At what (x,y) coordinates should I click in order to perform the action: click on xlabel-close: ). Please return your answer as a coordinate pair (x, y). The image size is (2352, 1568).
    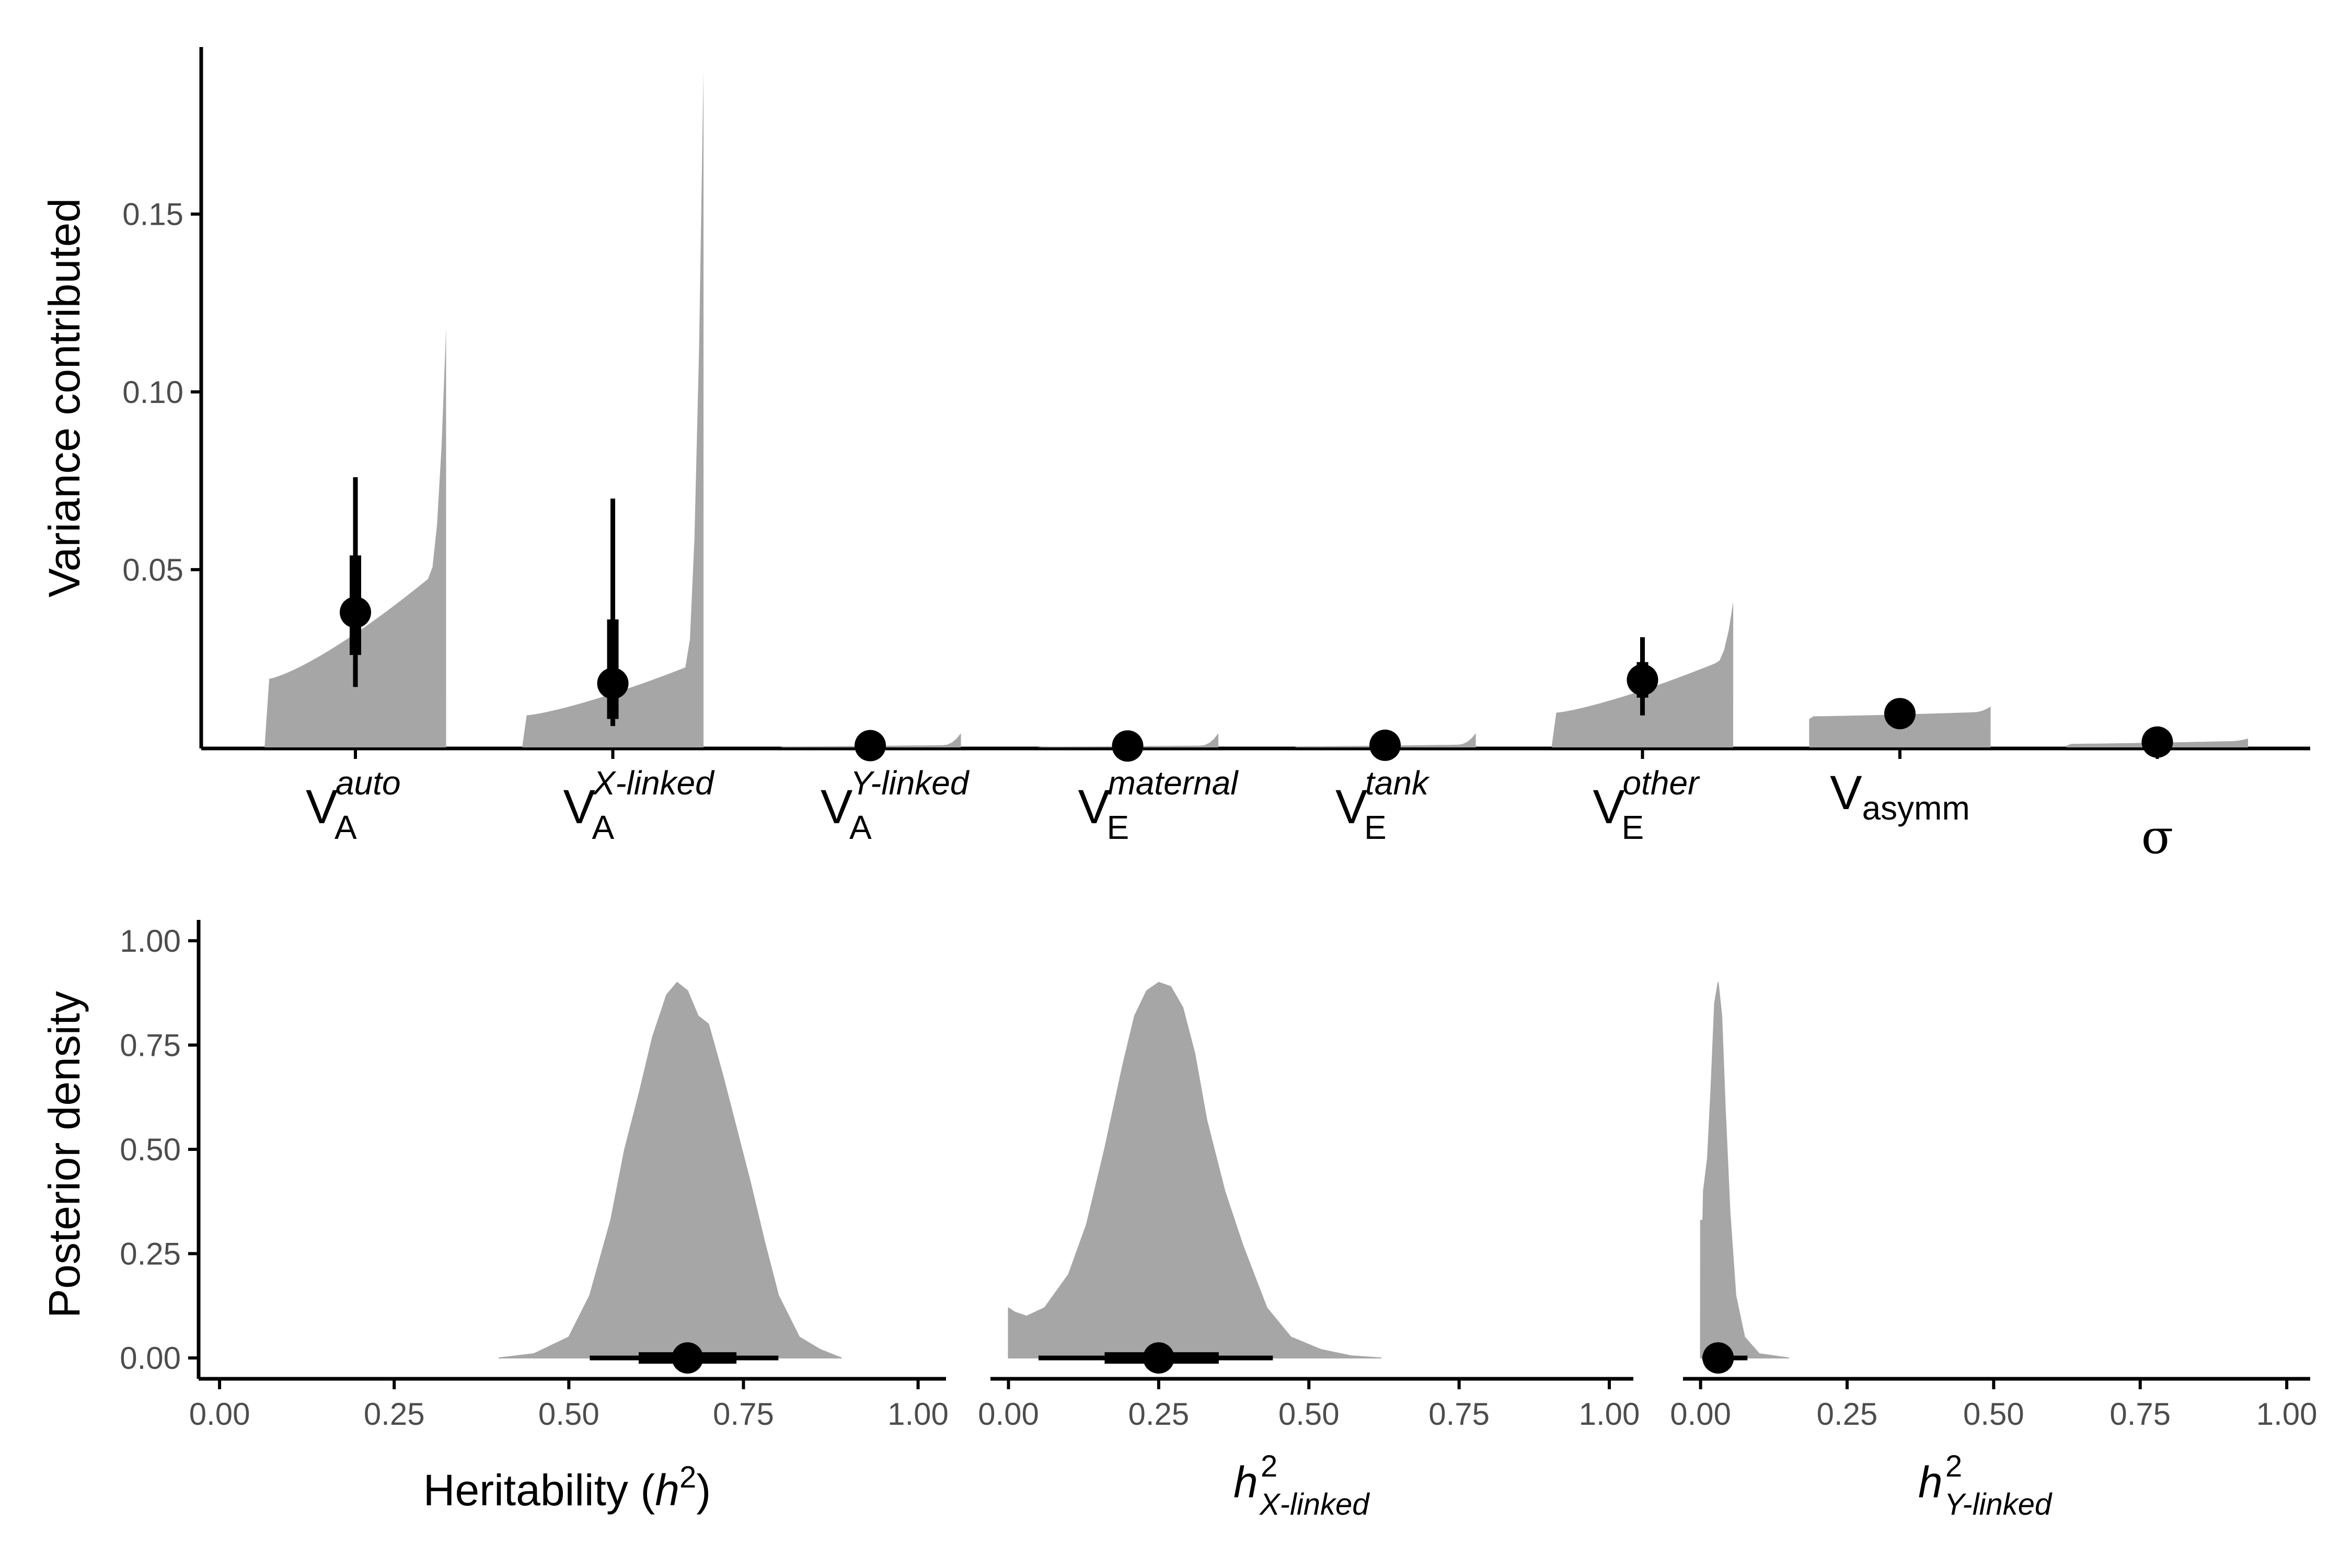
    Looking at the image, I should click on (703, 1490).